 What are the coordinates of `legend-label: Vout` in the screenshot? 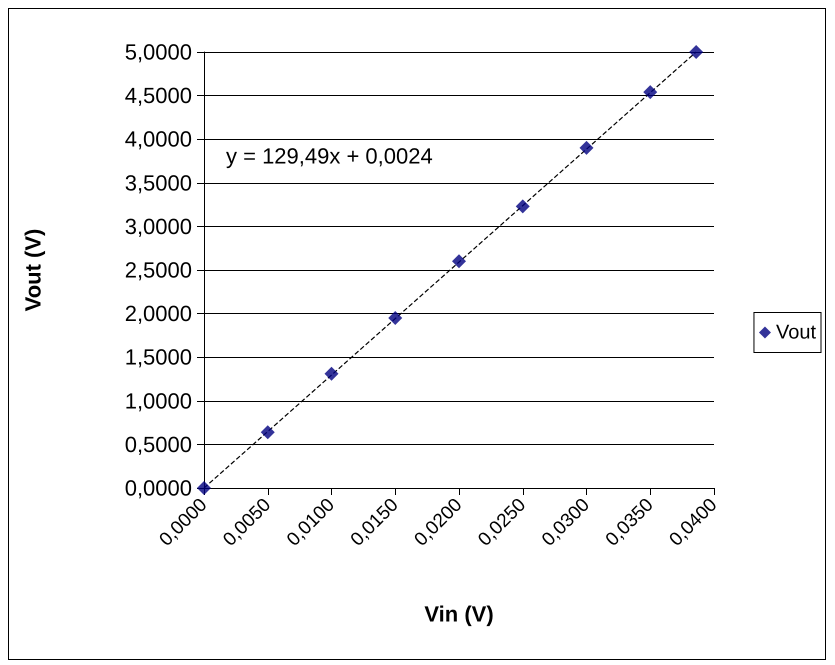 It's located at (796, 333).